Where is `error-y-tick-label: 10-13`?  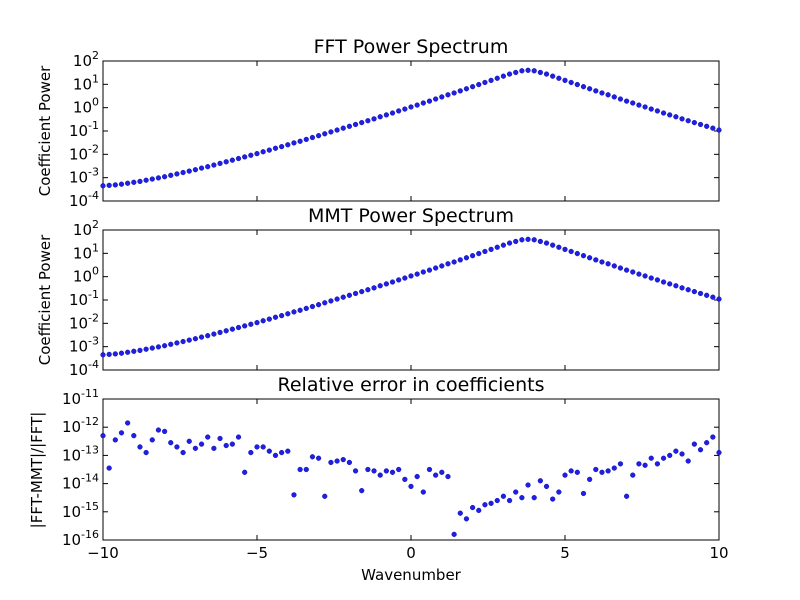
error-y-tick-label: 10-13 is located at coordinates (80, 453).